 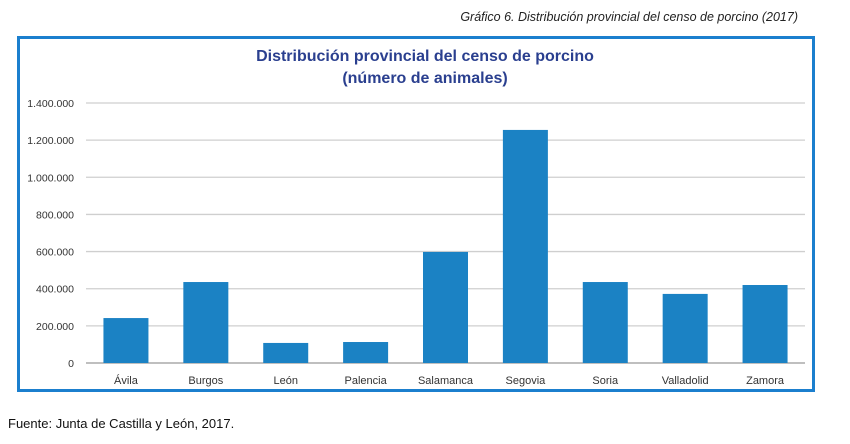 I want to click on y-tick-label: 1.200.000, so click(x=50, y=141).